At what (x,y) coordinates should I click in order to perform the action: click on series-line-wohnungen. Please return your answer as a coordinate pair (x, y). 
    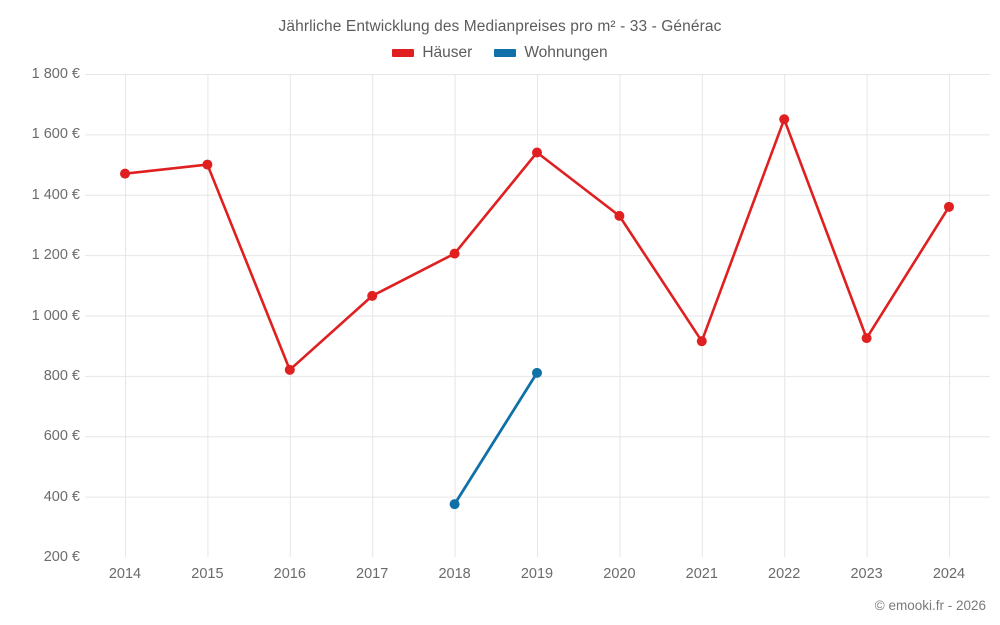
    Looking at the image, I should click on (496, 438).